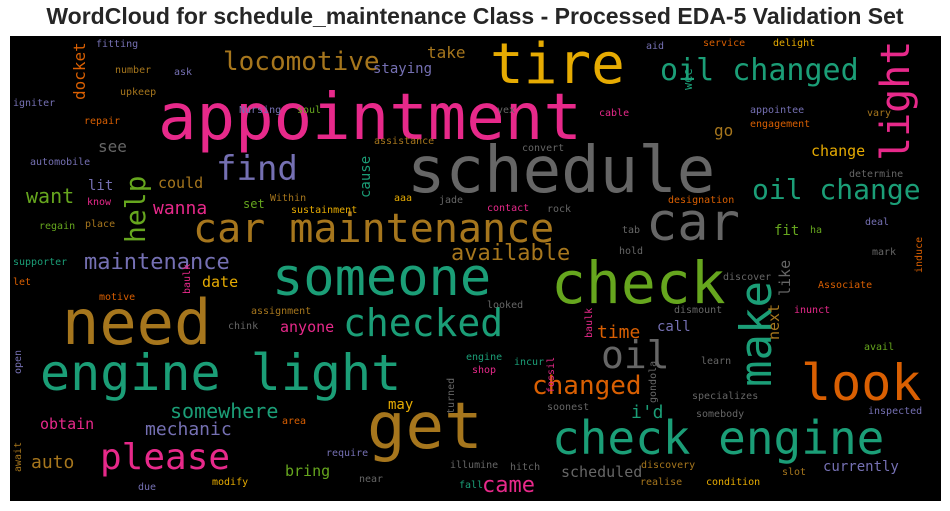 This screenshot has width=950, height=511. What do you see at coordinates (794, 43) in the screenshot?
I see `cloud-word: delight` at bounding box center [794, 43].